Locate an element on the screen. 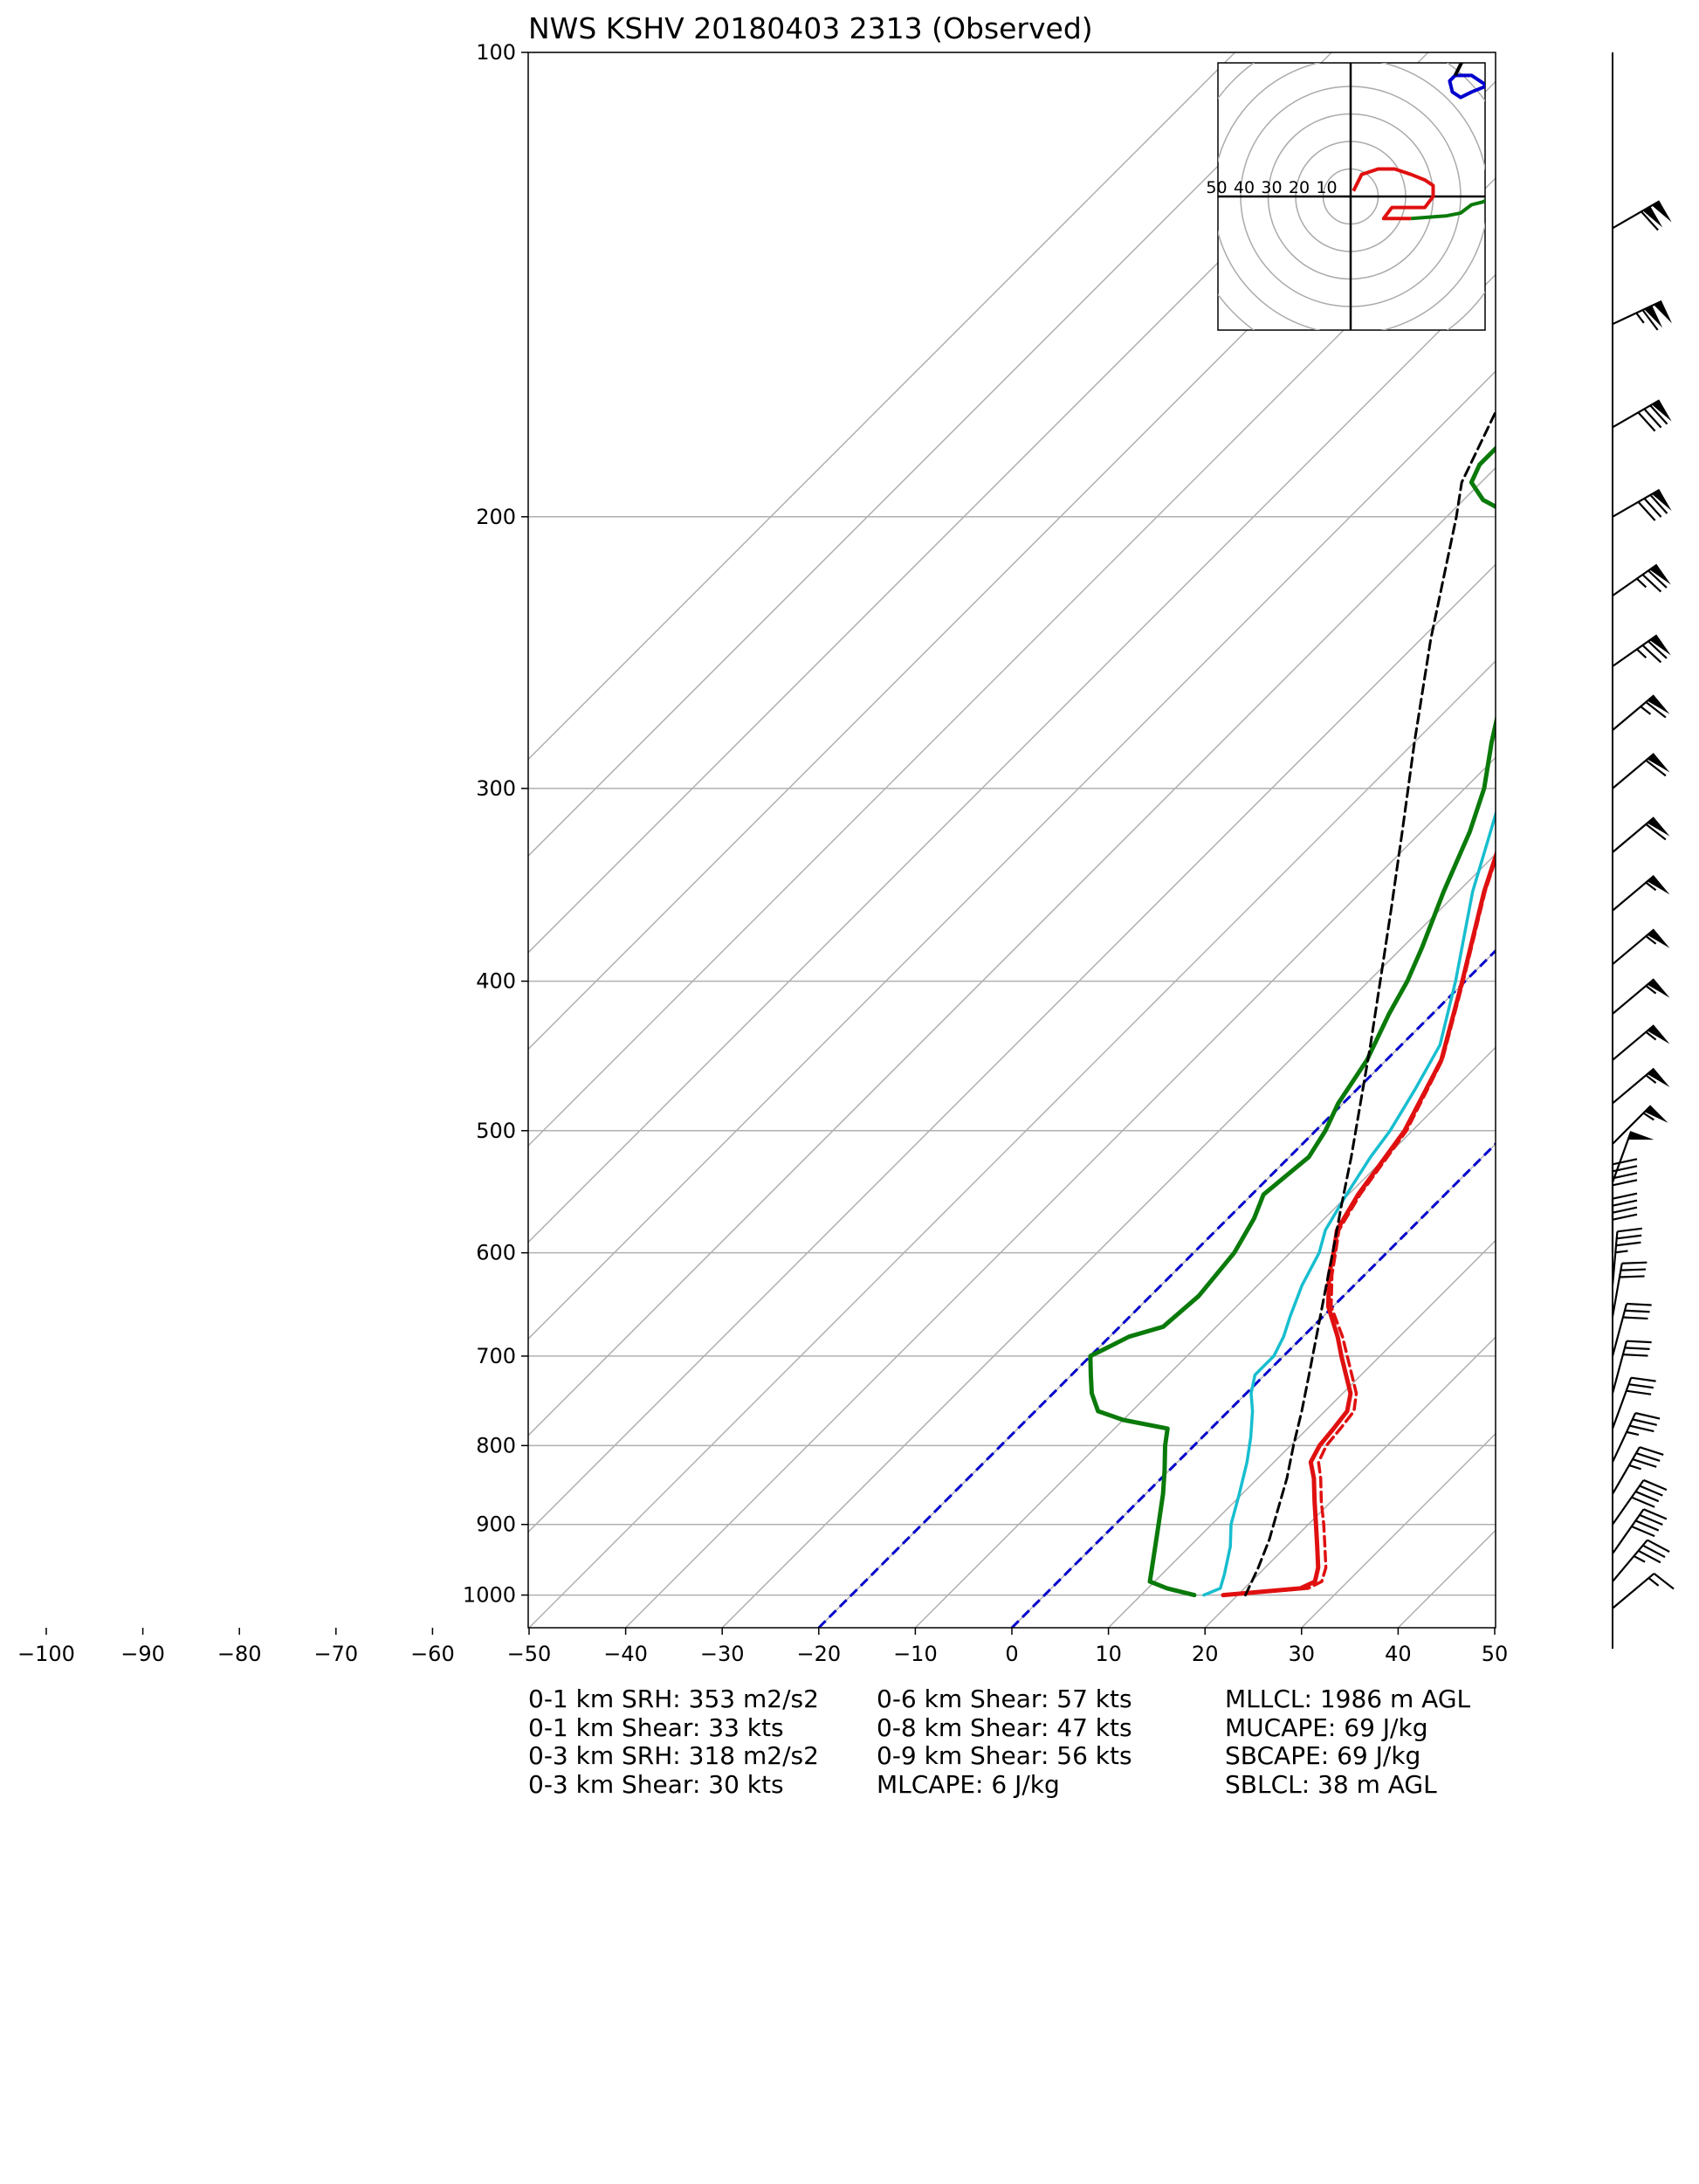  temperature-line is located at coordinates (1358, 1224).